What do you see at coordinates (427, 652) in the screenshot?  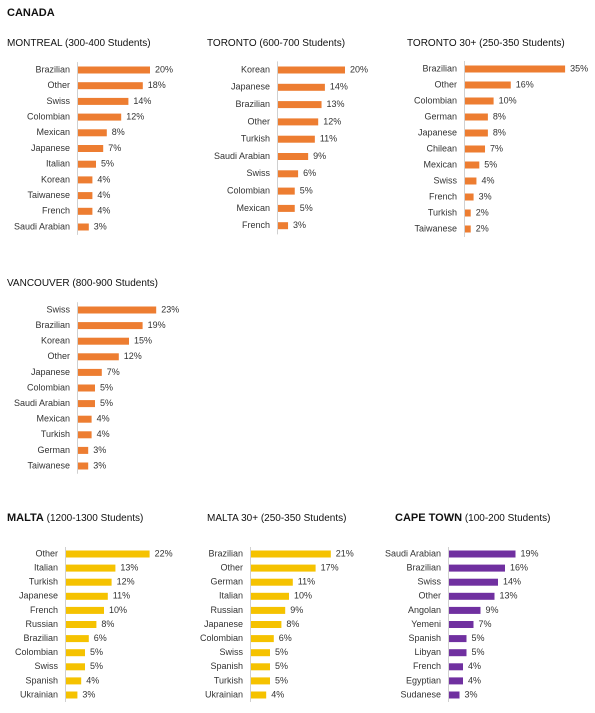 I see `category-label: Libyan` at bounding box center [427, 652].